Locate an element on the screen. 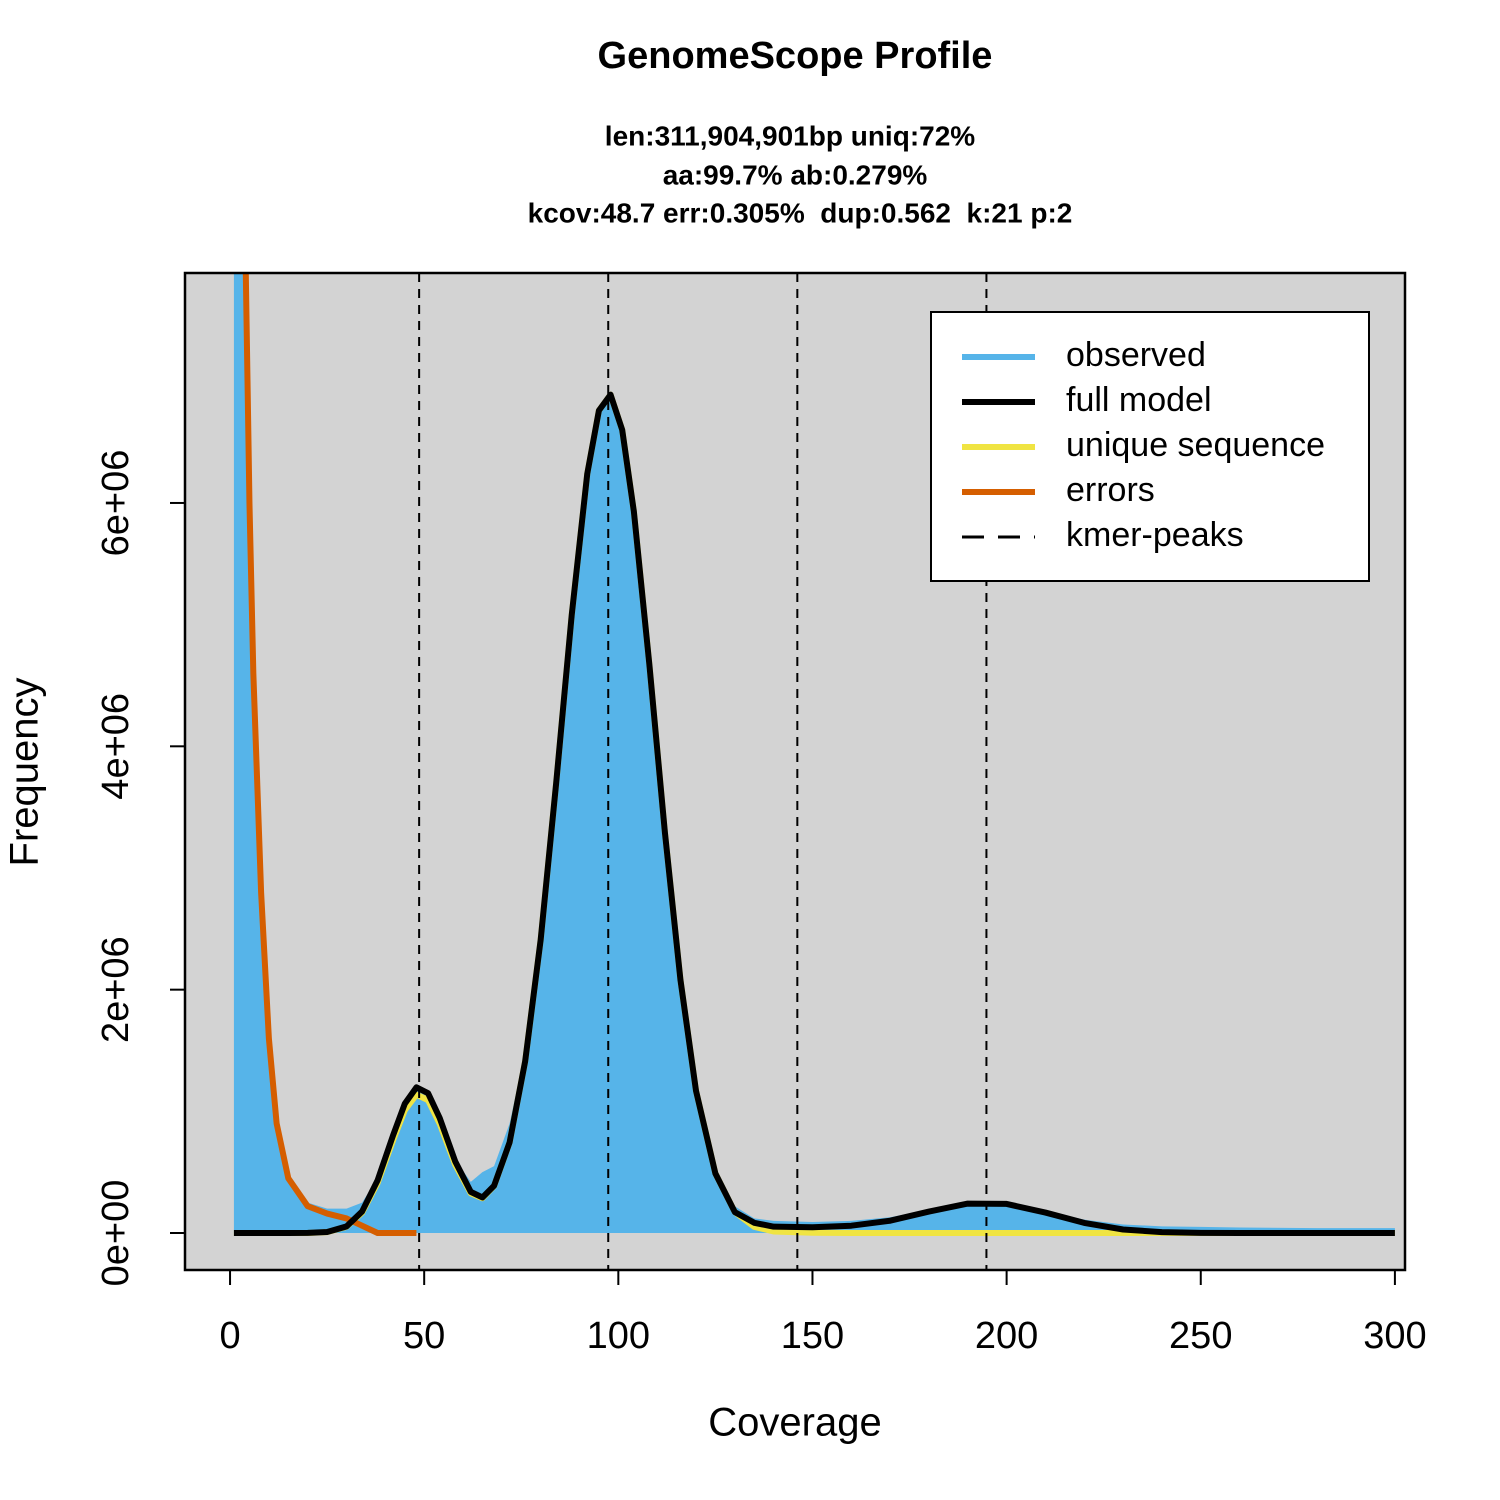 This screenshot has width=1500, height=1500. subtitle: kcov:48.7 err:0.305% dup:0.562 k:21 p:2 is located at coordinates (800, 212).